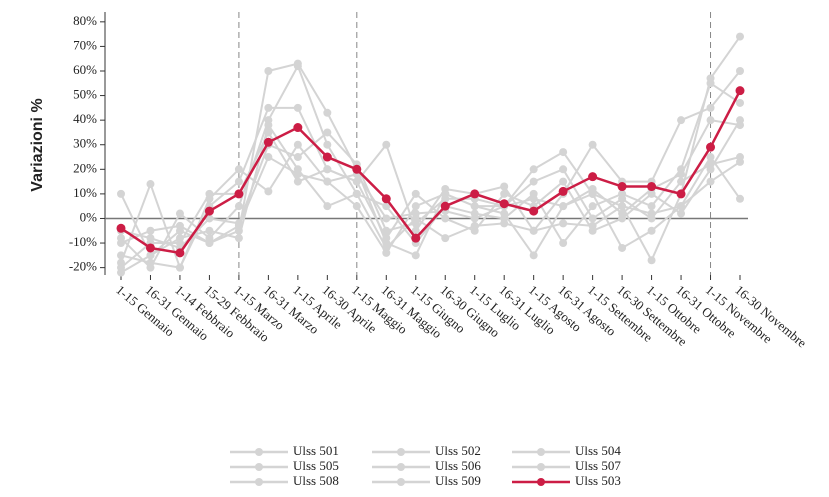  I want to click on legend-label: Ulss 508, so click(316, 480).